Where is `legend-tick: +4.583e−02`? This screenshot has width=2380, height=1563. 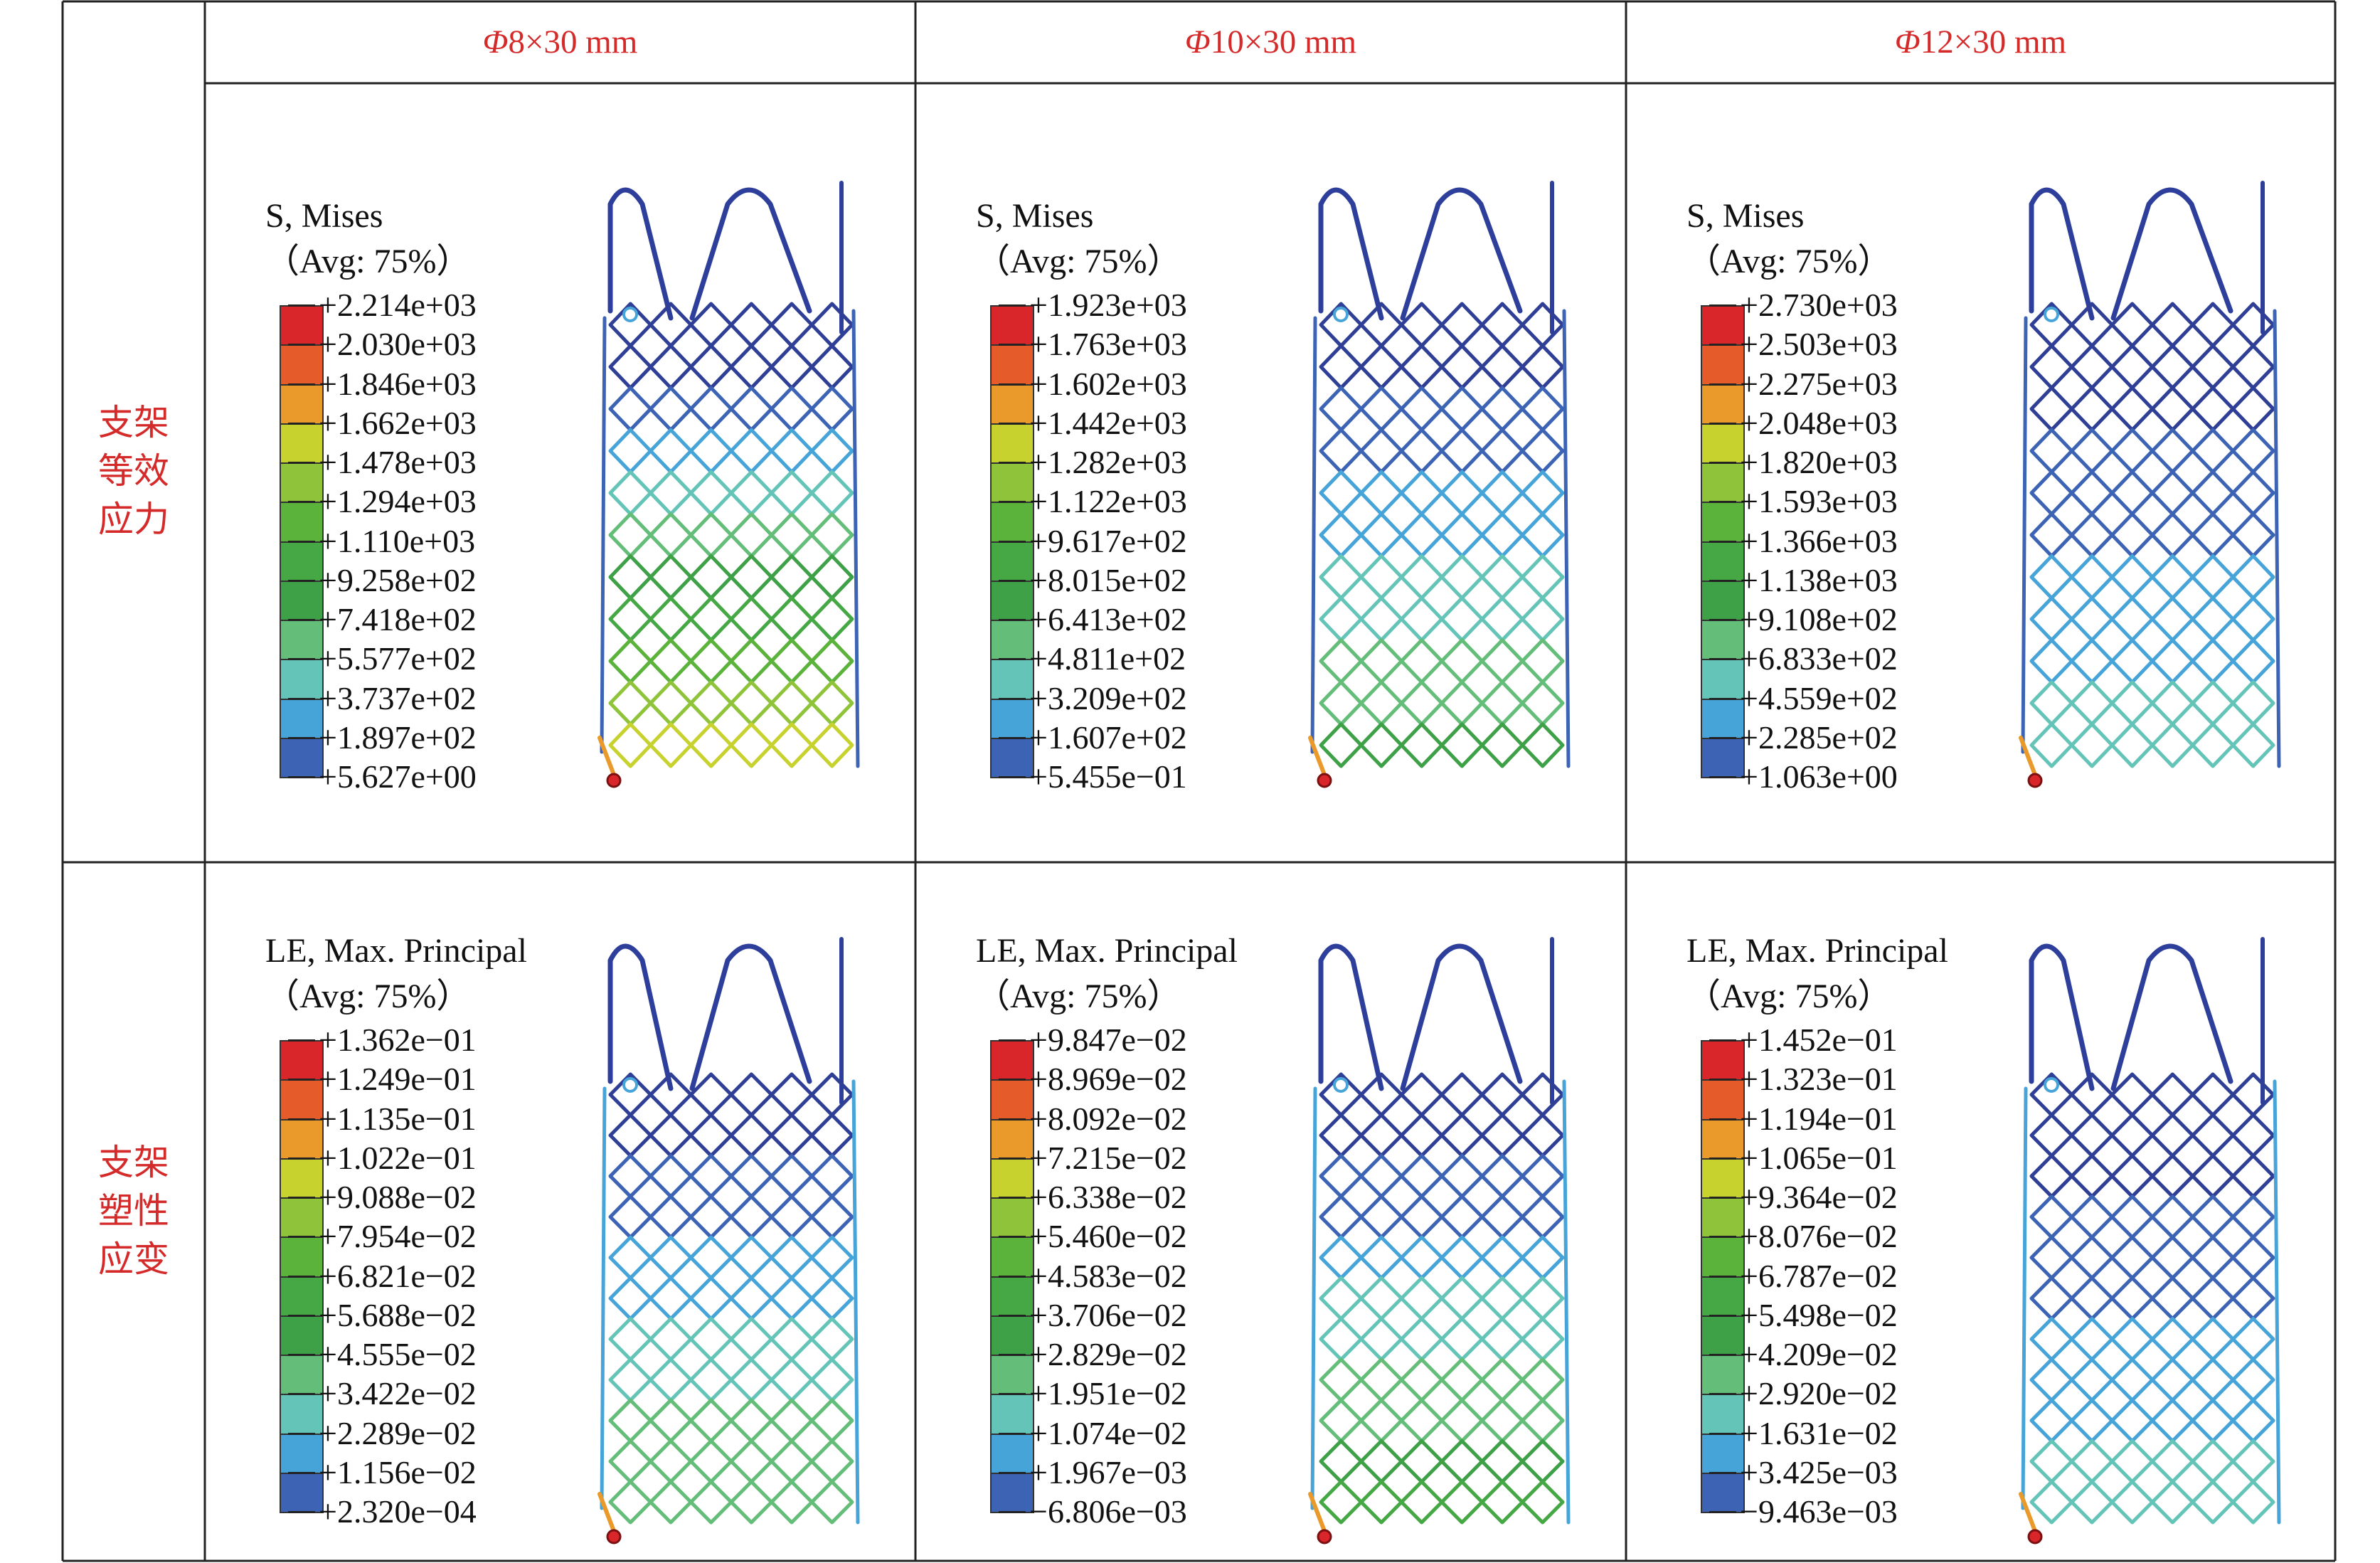
legend-tick: +4.583e−02 is located at coordinates (1093, 1276).